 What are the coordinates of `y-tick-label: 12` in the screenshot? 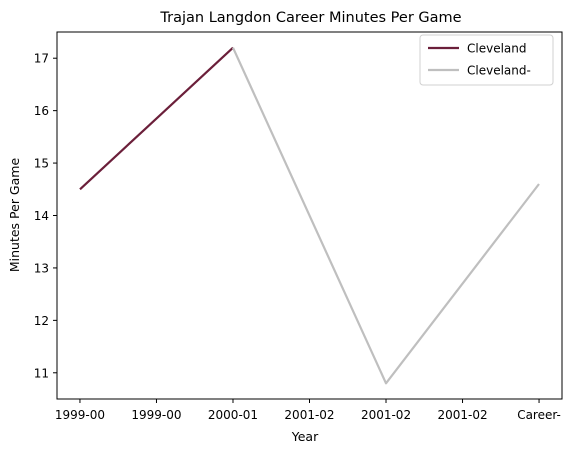 It's located at (41, 321).